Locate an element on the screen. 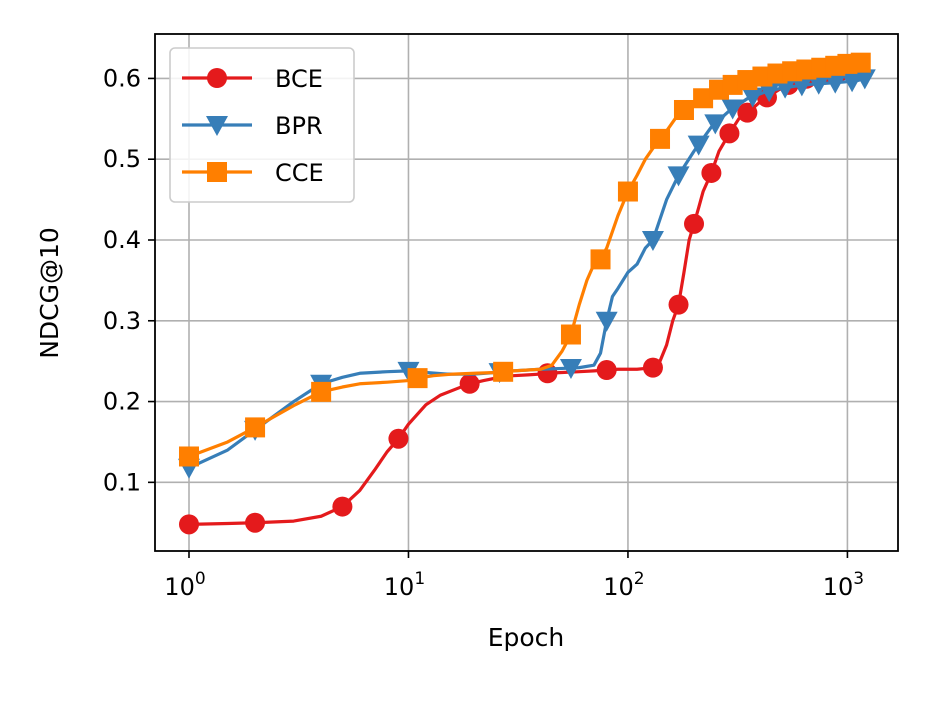 The width and height of the screenshot is (934, 701). x-tick-label: 10⁰ is located at coordinates (184, 585).